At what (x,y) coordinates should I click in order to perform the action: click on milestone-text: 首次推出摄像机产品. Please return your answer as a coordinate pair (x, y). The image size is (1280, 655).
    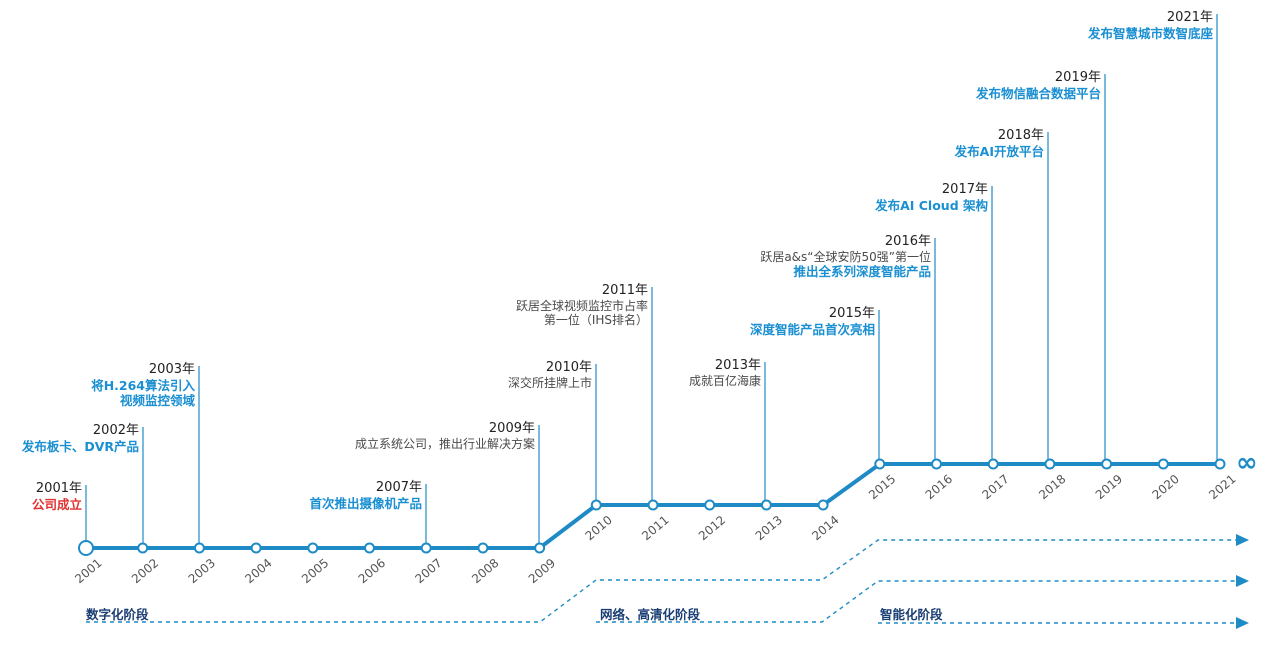
    Looking at the image, I should click on (365, 503).